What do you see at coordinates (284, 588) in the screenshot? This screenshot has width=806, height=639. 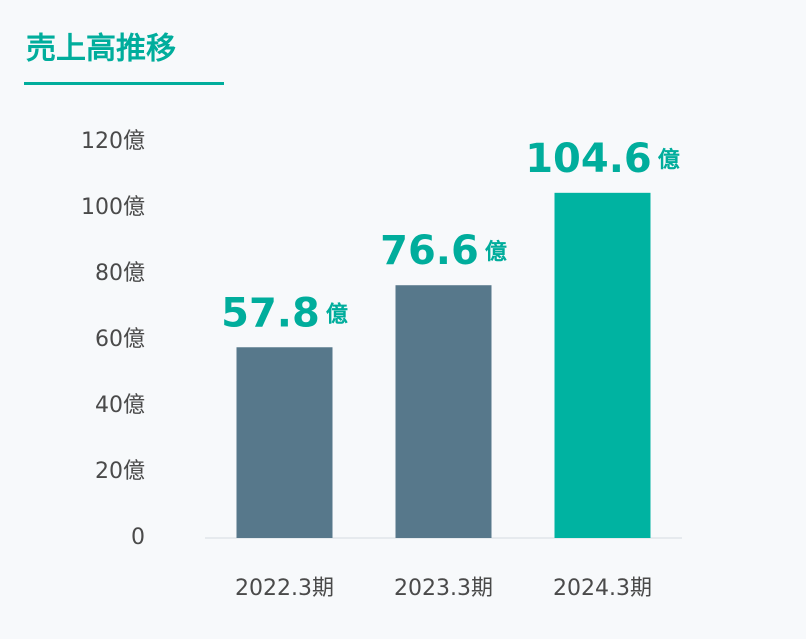 I see `x-tick-label: 2022.3期` at bounding box center [284, 588].